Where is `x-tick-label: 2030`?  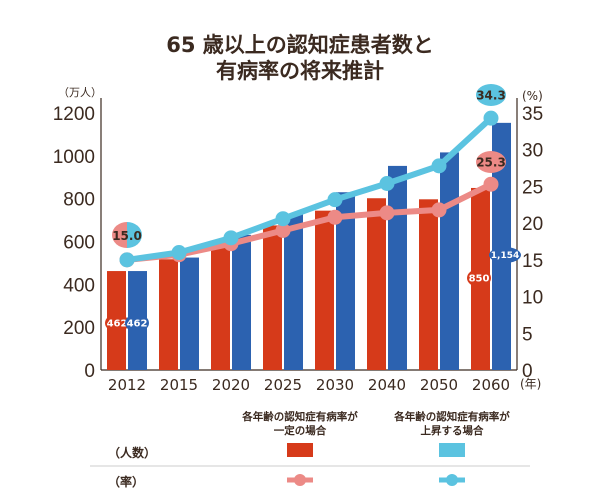
x-tick-label: 2030 is located at coordinates (335, 385).